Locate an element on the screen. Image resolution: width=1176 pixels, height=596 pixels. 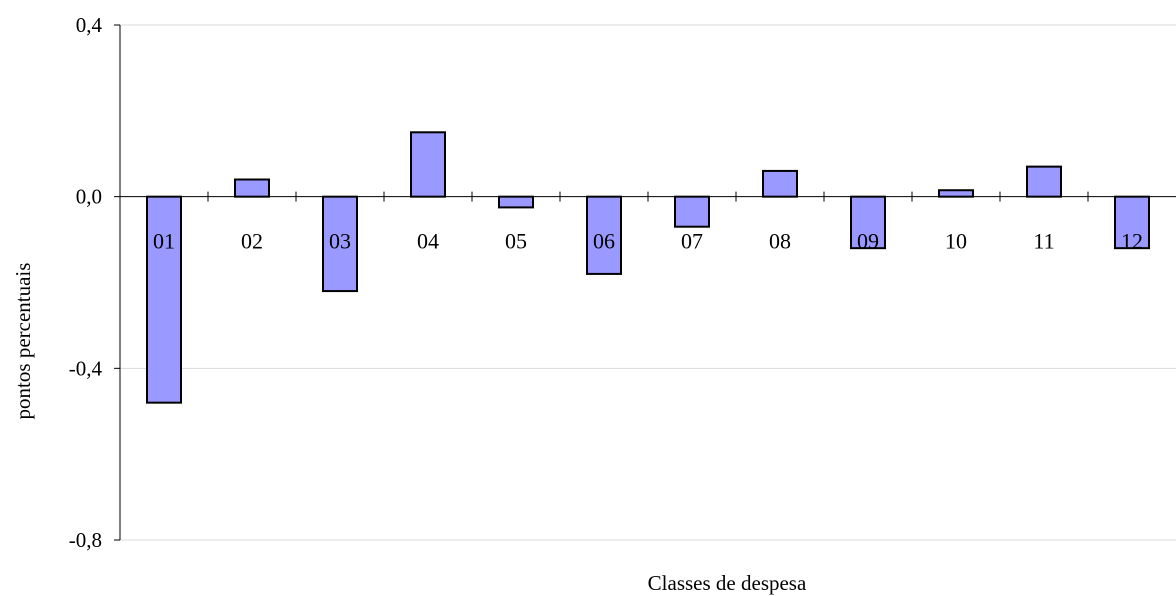
y-tick-labels: -0,8 -0,4 0,0 0,4 is located at coordinates (86, 282).